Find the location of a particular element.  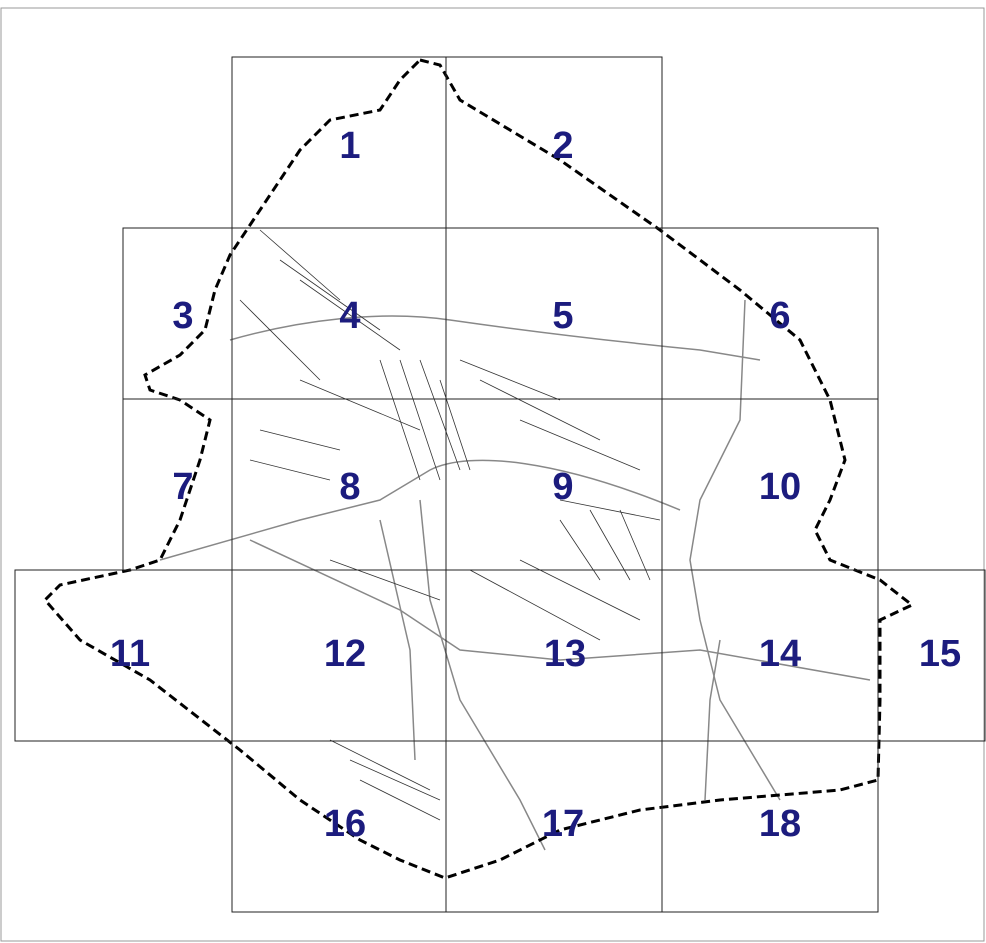

tile-label: 12 is located at coordinates (345, 654).